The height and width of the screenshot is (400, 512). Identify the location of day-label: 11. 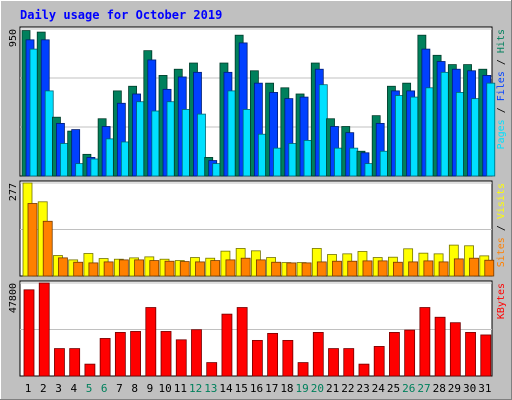
(180, 388).